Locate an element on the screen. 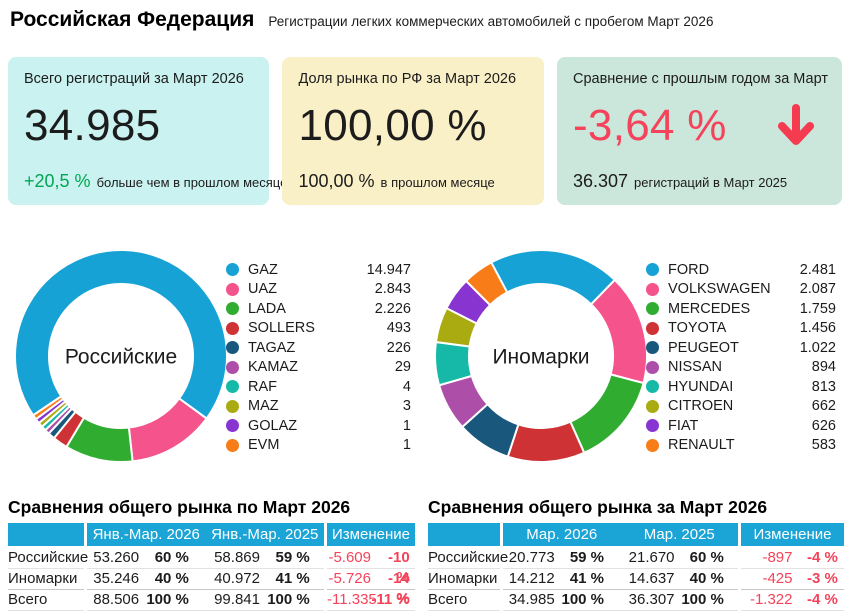  header-empty-cell is located at coordinates (464, 534).